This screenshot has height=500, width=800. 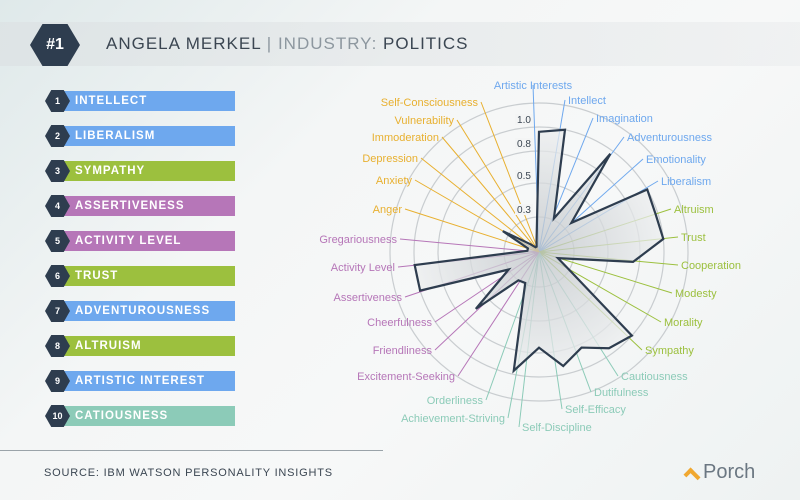 I want to click on axis-label: Intellect, so click(x=587, y=101).